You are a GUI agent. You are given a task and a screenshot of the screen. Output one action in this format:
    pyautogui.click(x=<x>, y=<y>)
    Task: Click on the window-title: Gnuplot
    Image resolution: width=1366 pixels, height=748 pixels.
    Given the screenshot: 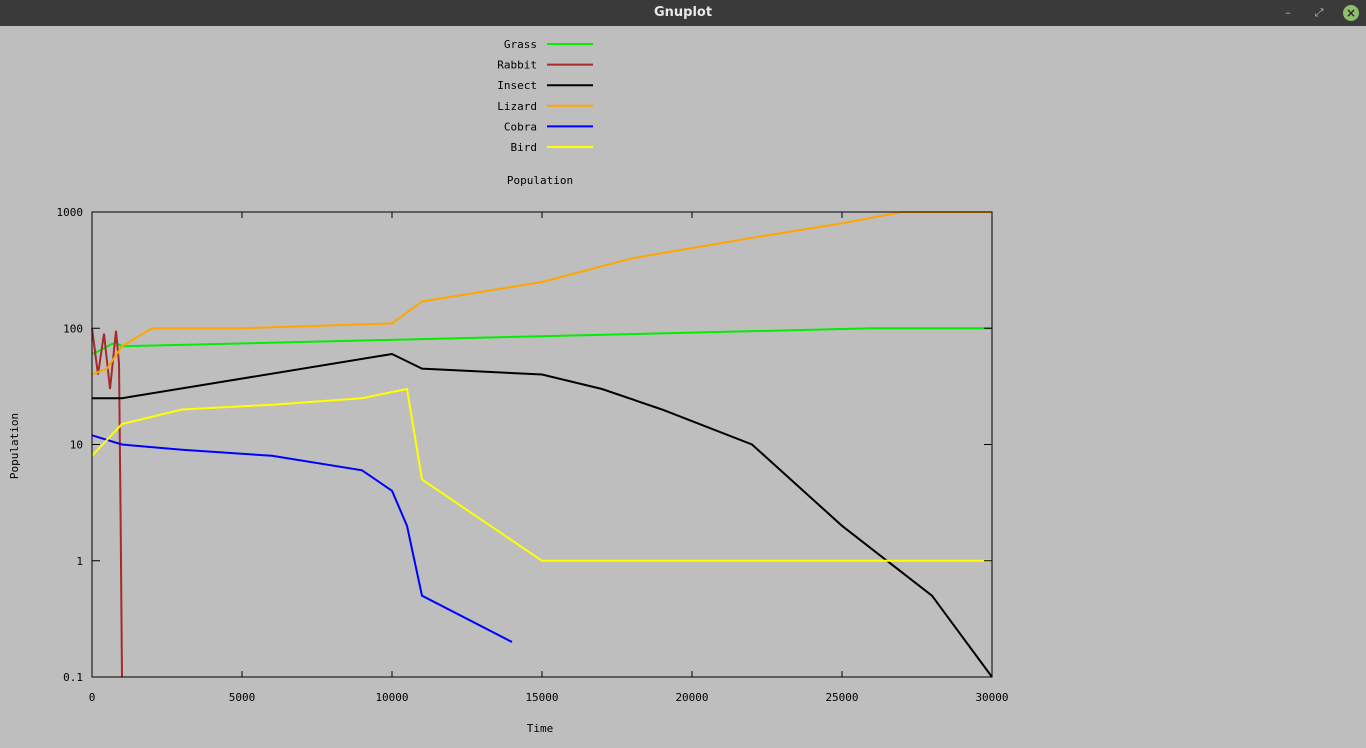 What is the action you would take?
    pyautogui.click(x=683, y=12)
    